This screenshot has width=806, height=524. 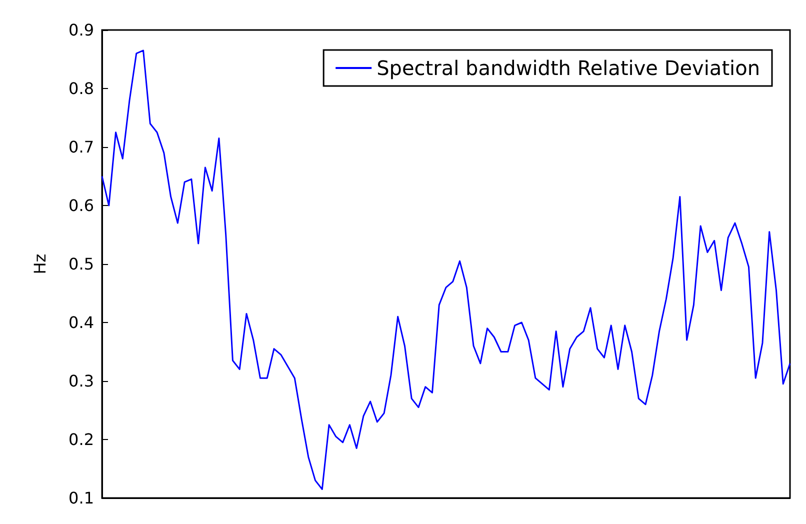 What do you see at coordinates (81, 30) in the screenshot?
I see `y-tick-label: 0.9` at bounding box center [81, 30].